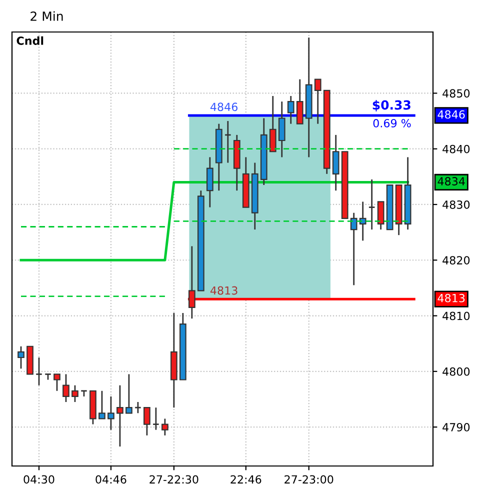 The width and height of the screenshot is (495, 494). Describe the element at coordinates (111, 479) in the screenshot. I see `x-tick-label: 04:46` at that location.